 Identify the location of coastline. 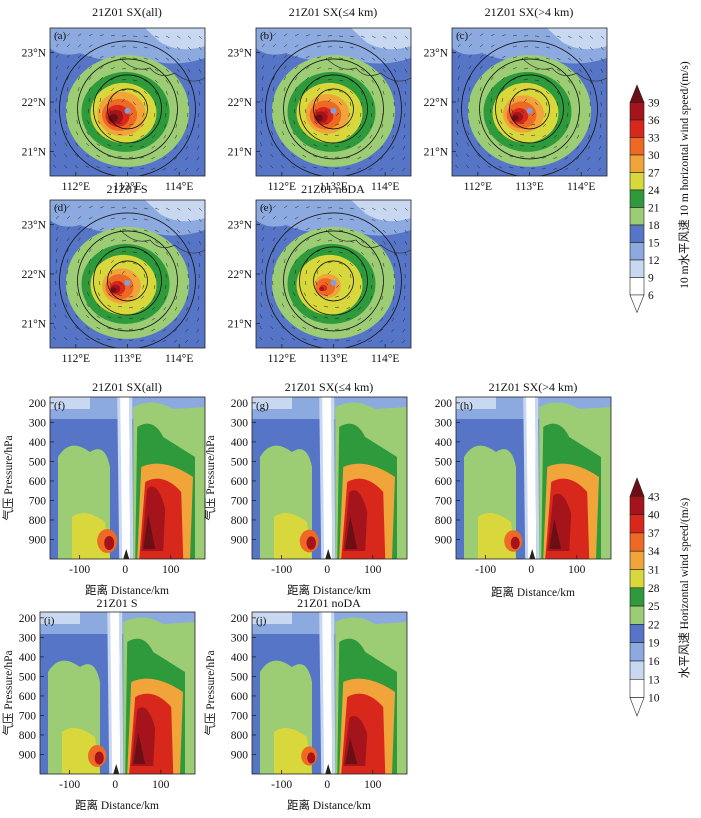
(368, 241).